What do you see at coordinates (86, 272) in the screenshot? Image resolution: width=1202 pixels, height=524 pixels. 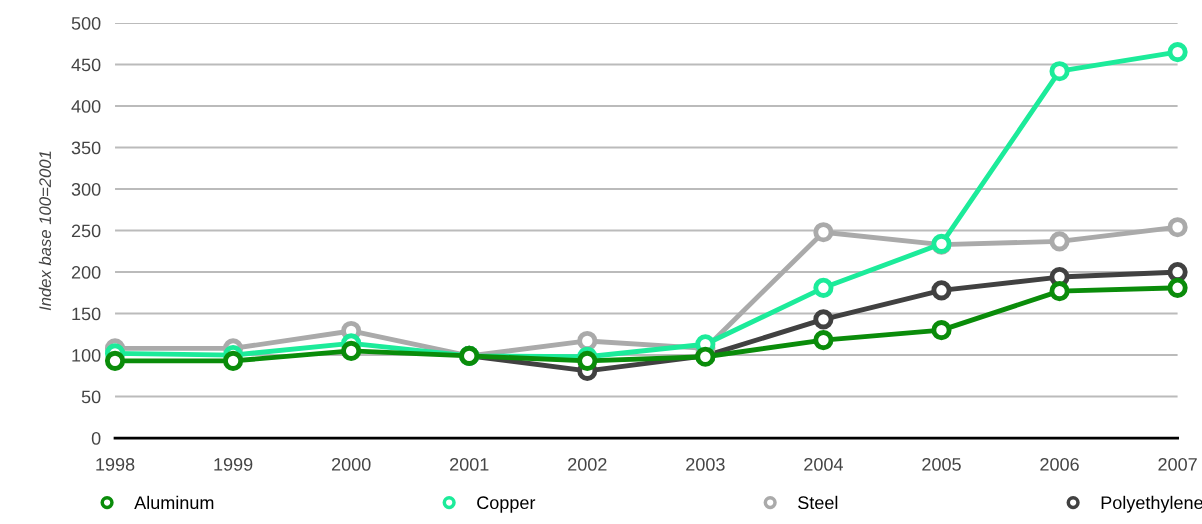 I see `y-tick-label: 200` at bounding box center [86, 272].